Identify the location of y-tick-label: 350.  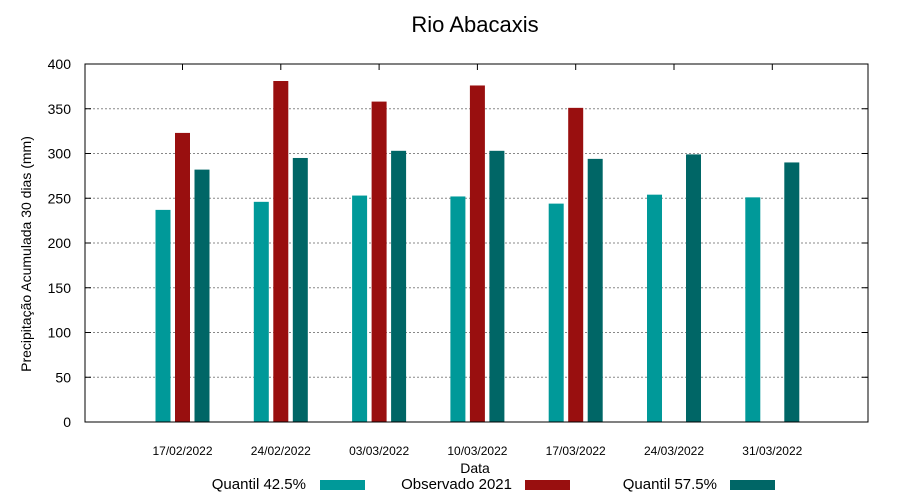
(60, 109).